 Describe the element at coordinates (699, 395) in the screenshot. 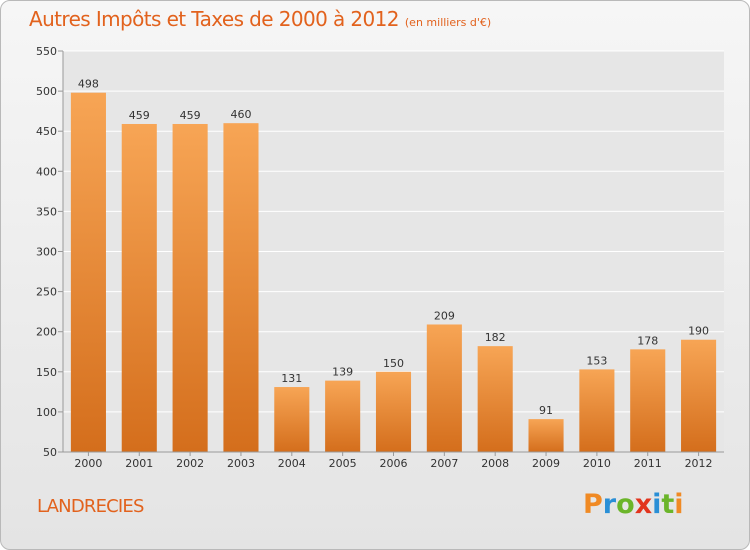

I see `bar-2012` at that location.